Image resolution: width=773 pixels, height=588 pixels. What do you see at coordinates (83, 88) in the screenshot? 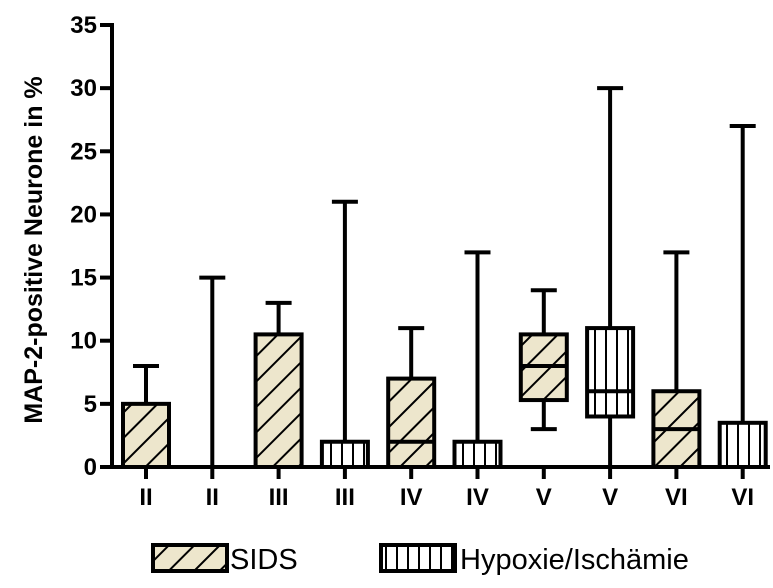
I see `y-tick-label: 30` at bounding box center [83, 88].